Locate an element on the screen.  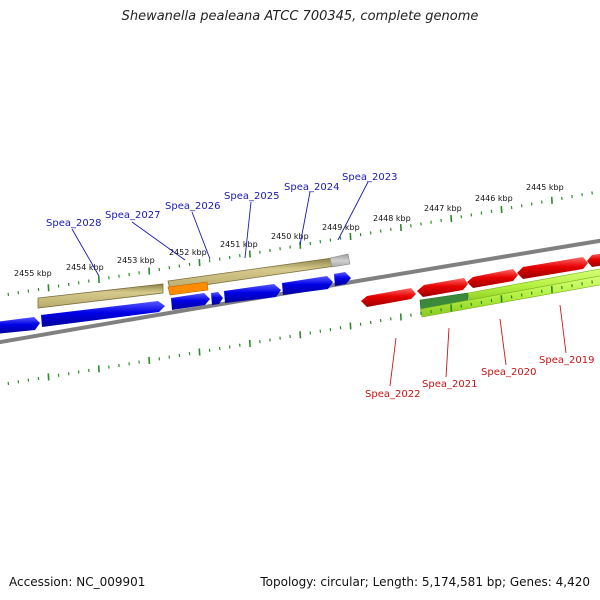
scale-label: 2445 kbp is located at coordinates (545, 187).